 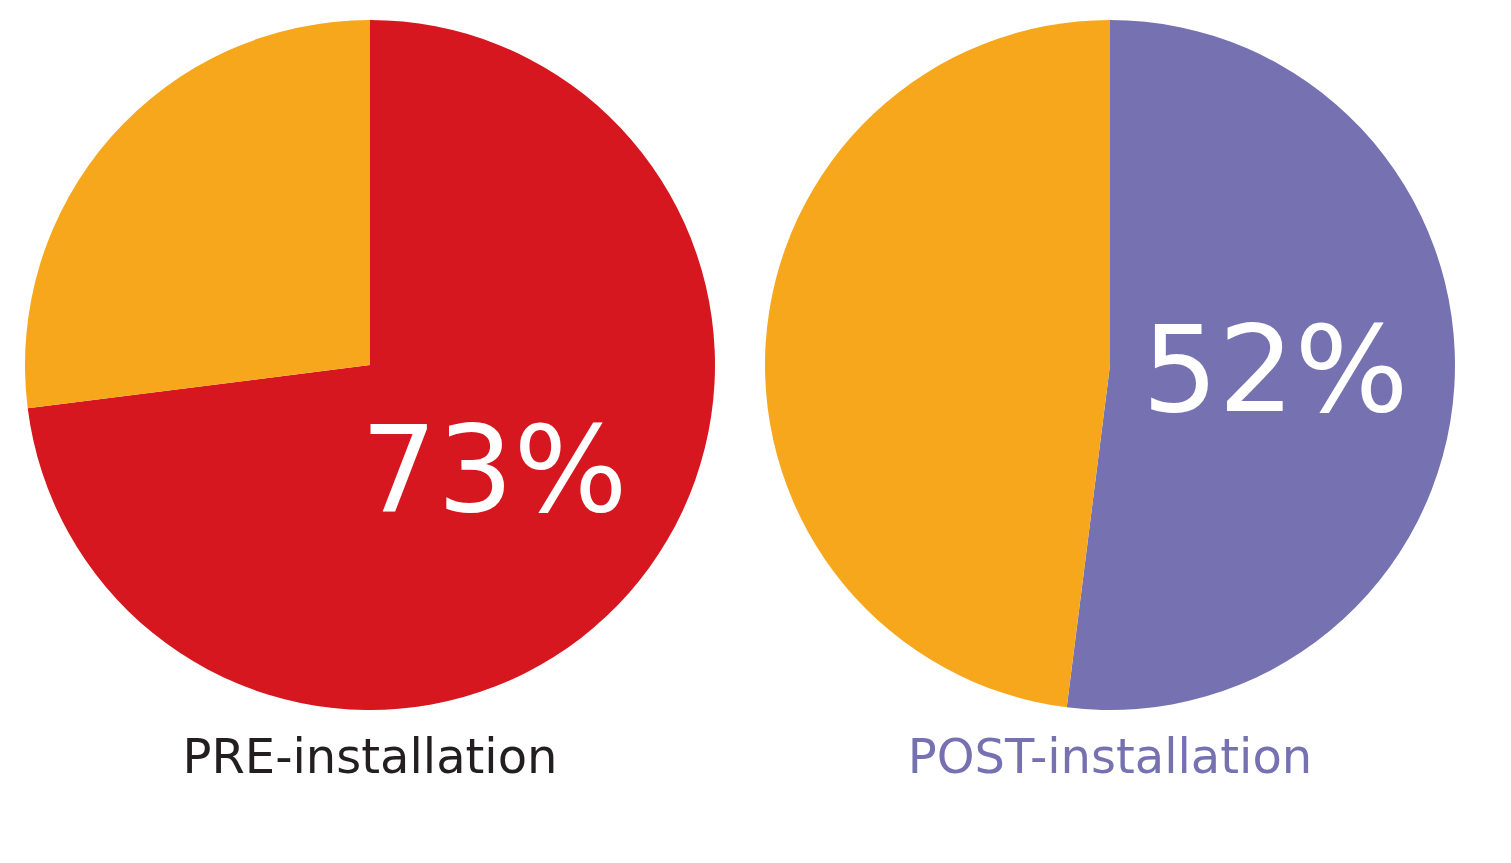 What do you see at coordinates (494, 469) in the screenshot?
I see `data-label: 73%` at bounding box center [494, 469].